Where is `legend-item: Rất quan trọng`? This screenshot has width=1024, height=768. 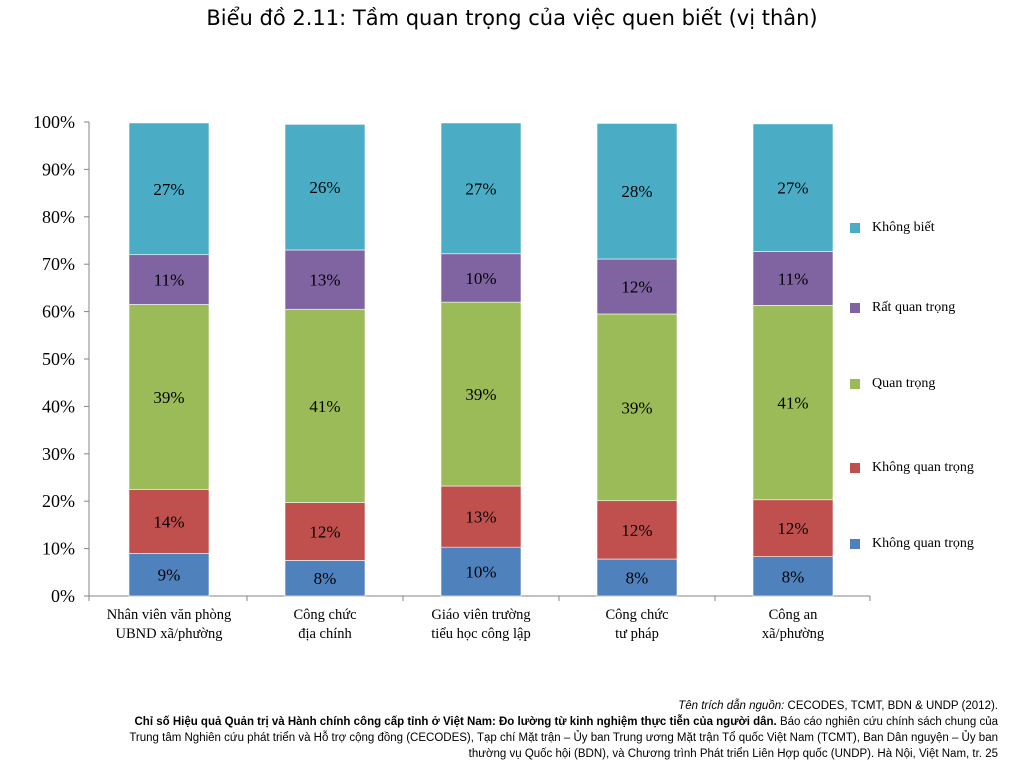 legend-item: Rất quan trọng is located at coordinates (935, 308).